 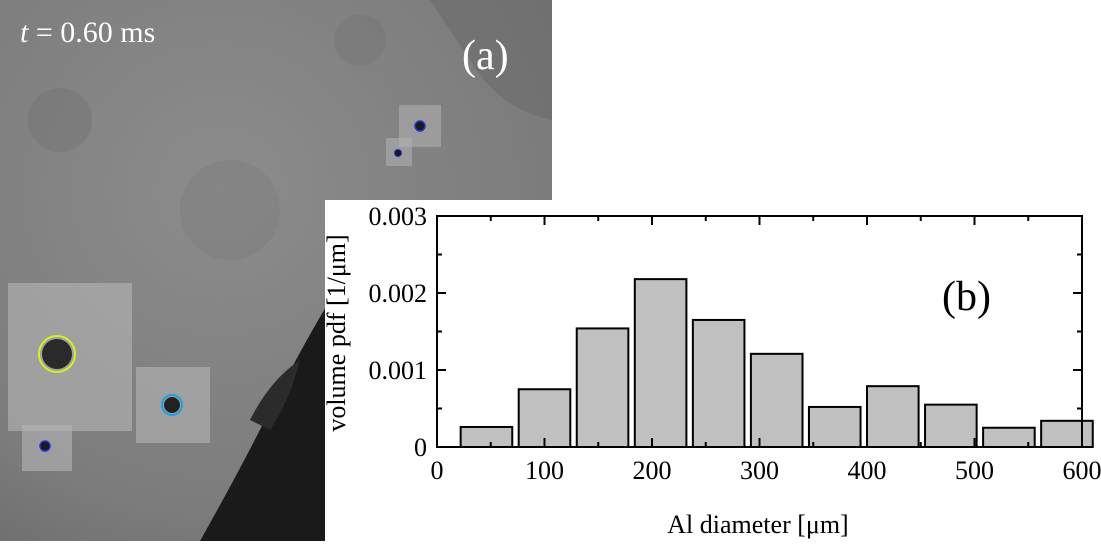 What do you see at coordinates (759, 470) in the screenshot?
I see `x-tick-label: 300` at bounding box center [759, 470].